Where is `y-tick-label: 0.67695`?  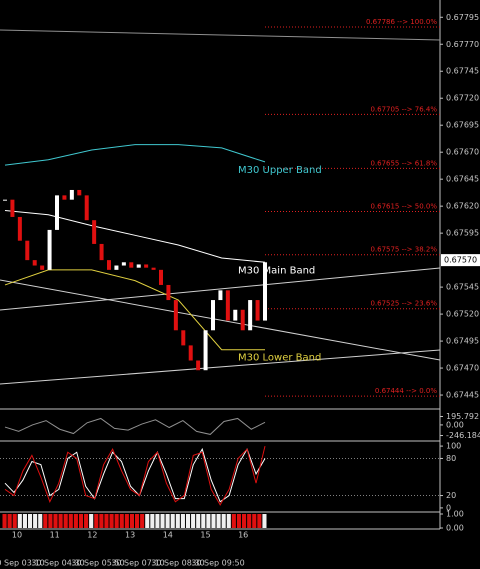 y-tick-label: 0.67695 is located at coordinates (462, 125).